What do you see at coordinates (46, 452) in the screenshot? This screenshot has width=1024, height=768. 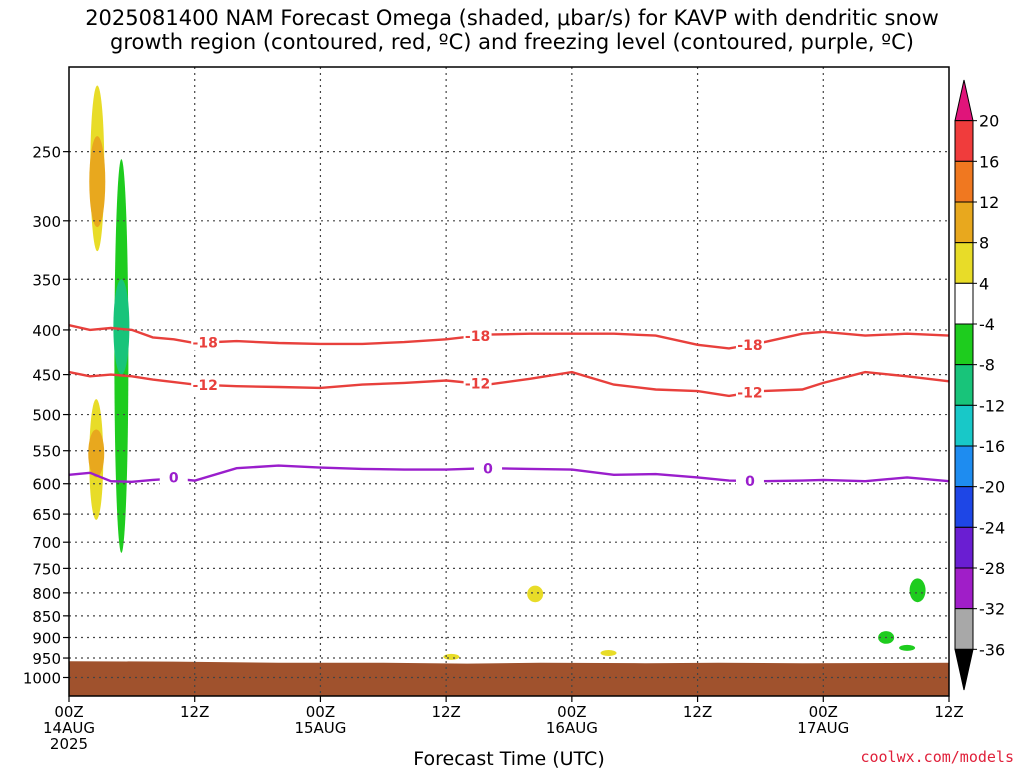 I see `y-tick-label: 550` at bounding box center [46, 452].